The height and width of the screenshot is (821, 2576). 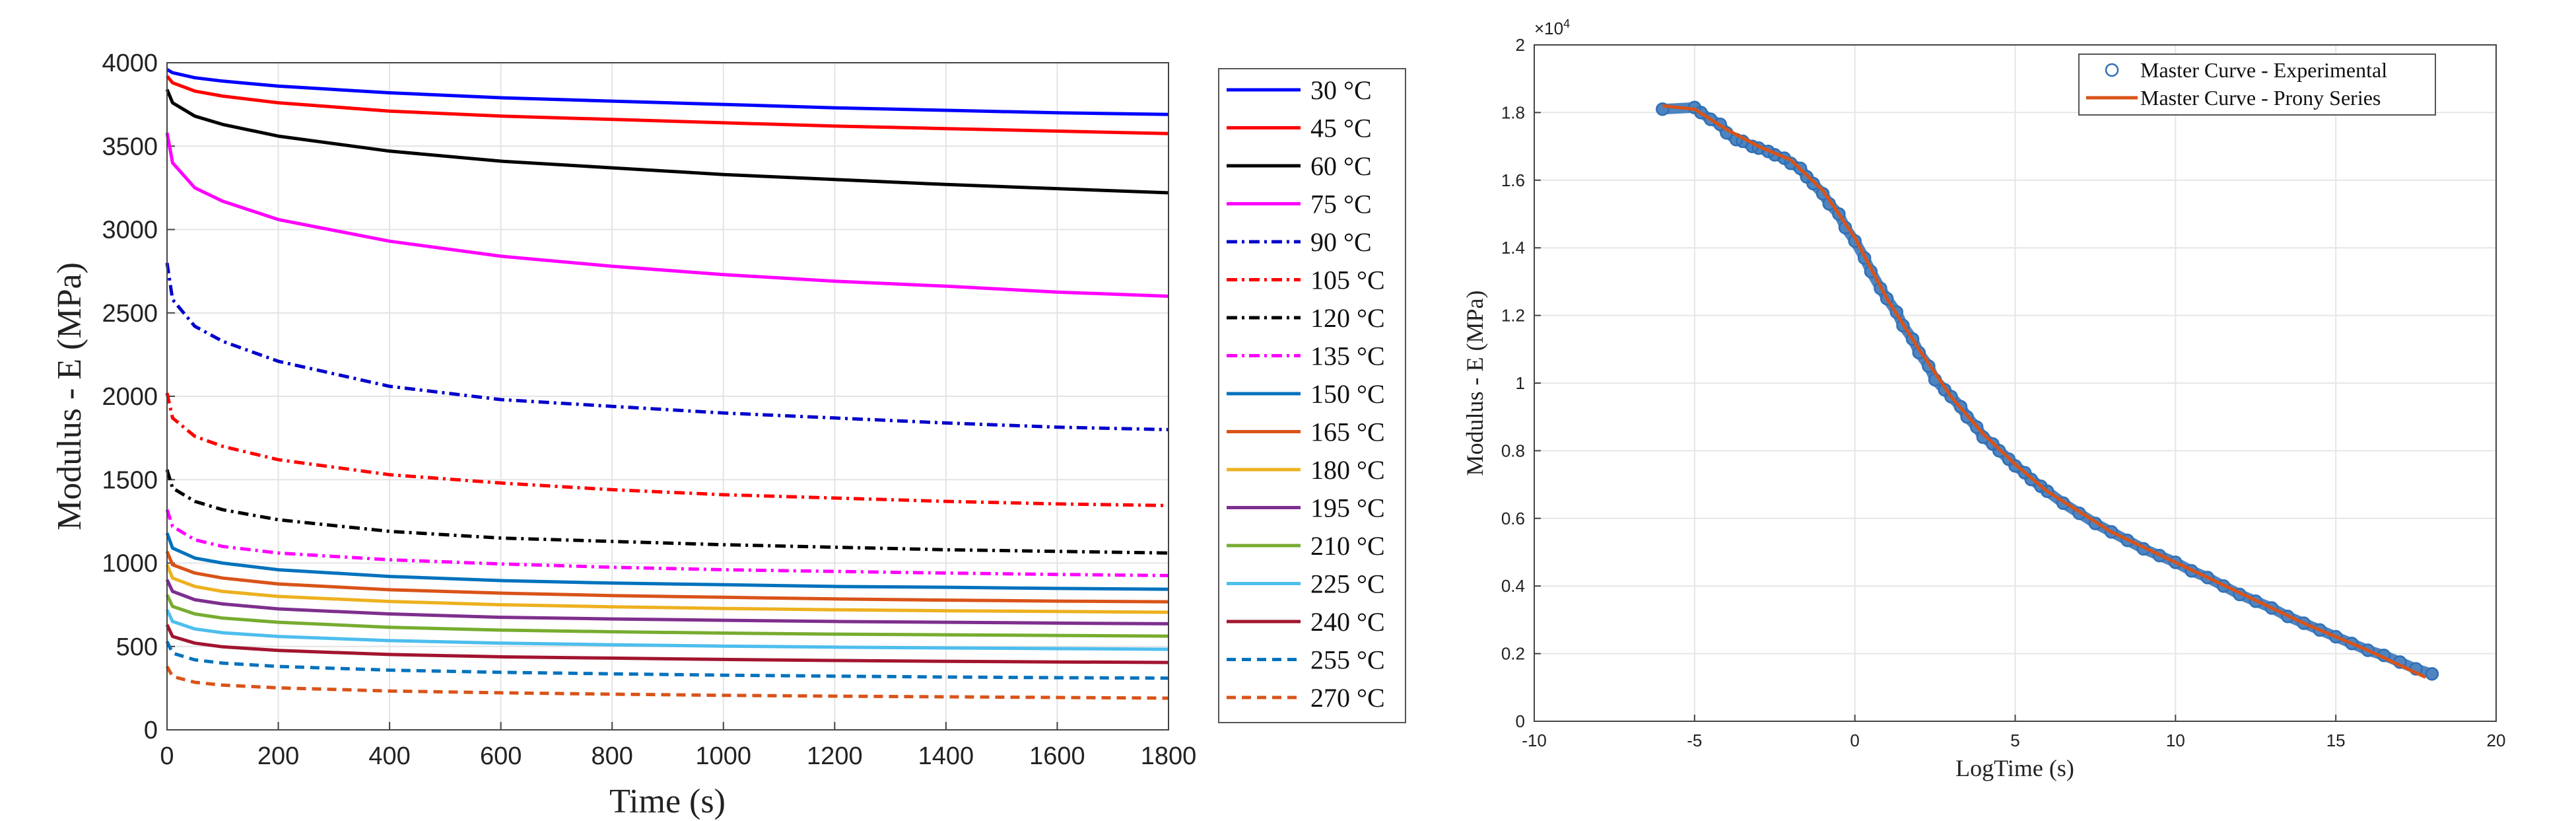 What do you see at coordinates (1854, 740) in the screenshot?
I see `right-xtick-label: 0` at bounding box center [1854, 740].